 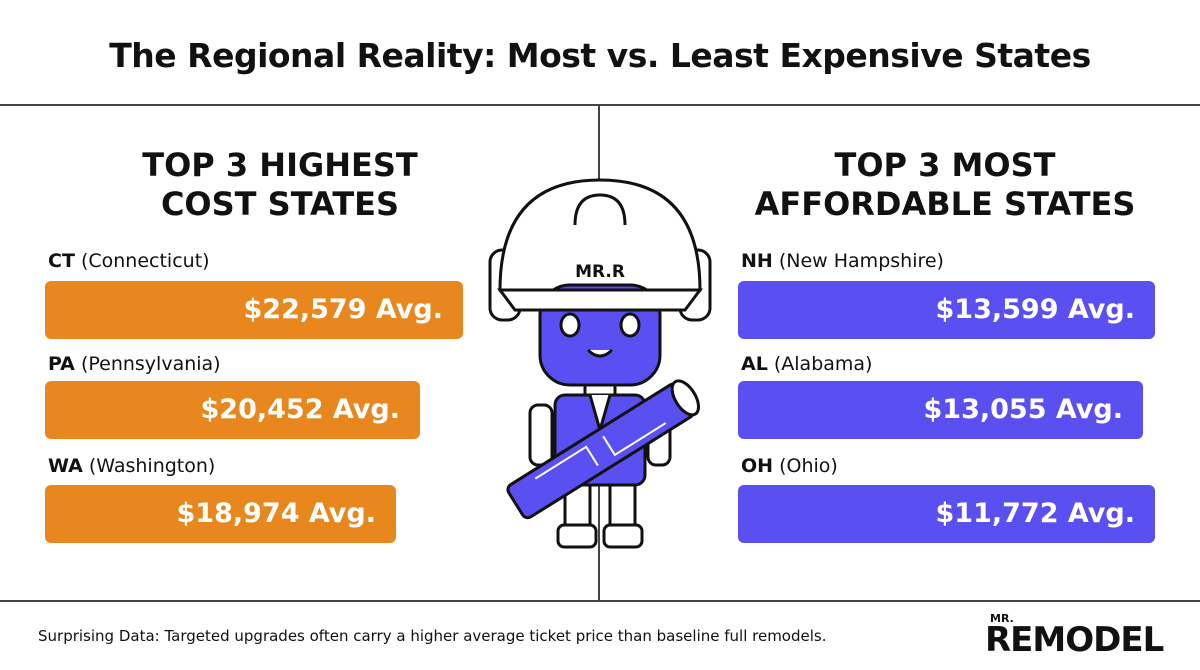 What do you see at coordinates (152, 466) in the screenshot?
I see `state-name: (Washington)` at bounding box center [152, 466].